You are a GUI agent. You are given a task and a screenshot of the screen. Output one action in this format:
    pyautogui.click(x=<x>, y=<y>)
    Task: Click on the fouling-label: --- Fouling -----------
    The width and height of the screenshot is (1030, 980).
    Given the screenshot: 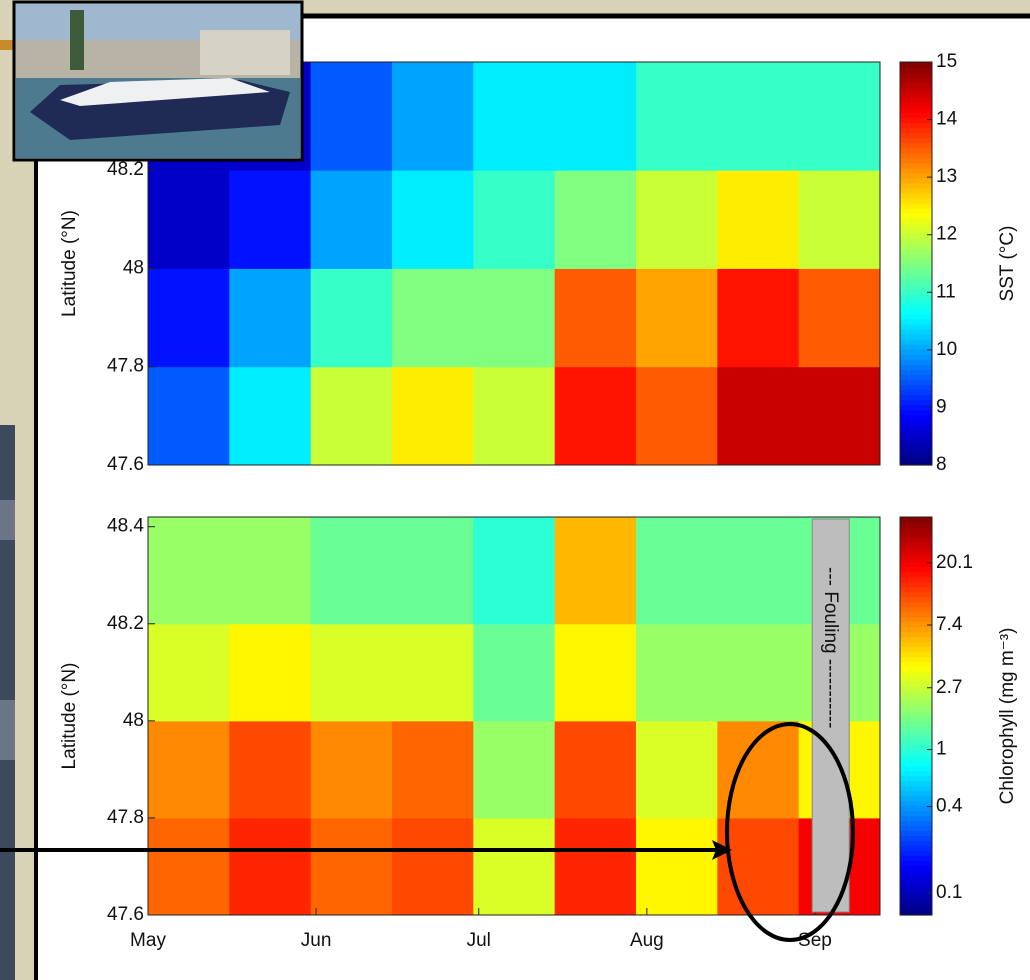 What is the action you would take?
    pyautogui.click(x=830, y=647)
    